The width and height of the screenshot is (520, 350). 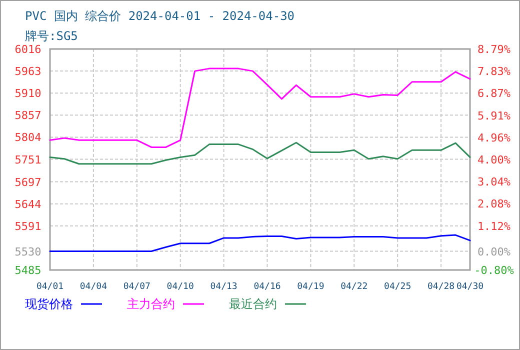 What do you see at coordinates (494, 93) in the screenshot?
I see `y2-tick-label: 6.87%` at bounding box center [494, 93].